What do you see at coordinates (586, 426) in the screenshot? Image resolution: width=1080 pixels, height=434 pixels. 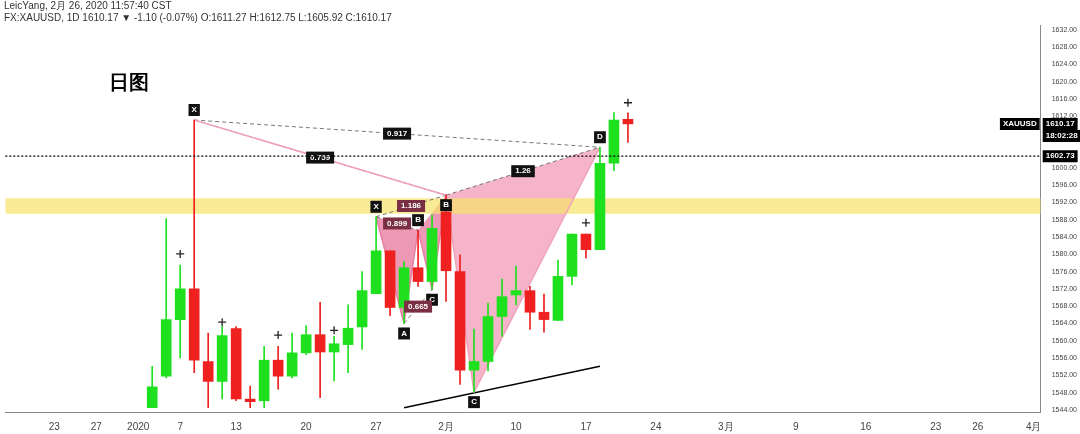 I see `x-tick-label: 17` at bounding box center [586, 426].